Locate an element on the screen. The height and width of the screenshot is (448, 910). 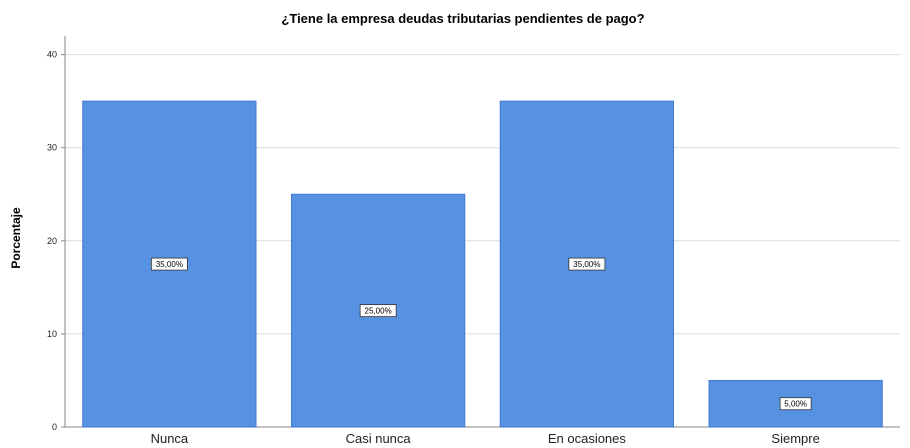
y-axis-label: Porcentaje is located at coordinates (16, 238).